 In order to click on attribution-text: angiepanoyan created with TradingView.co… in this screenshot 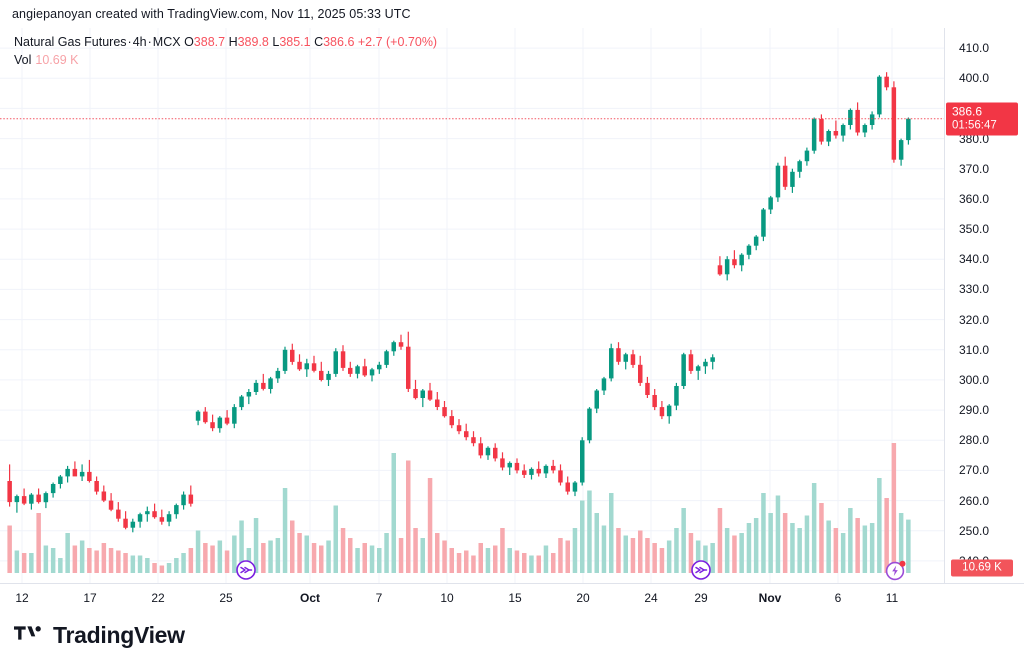, I will do `click(211, 14)`.